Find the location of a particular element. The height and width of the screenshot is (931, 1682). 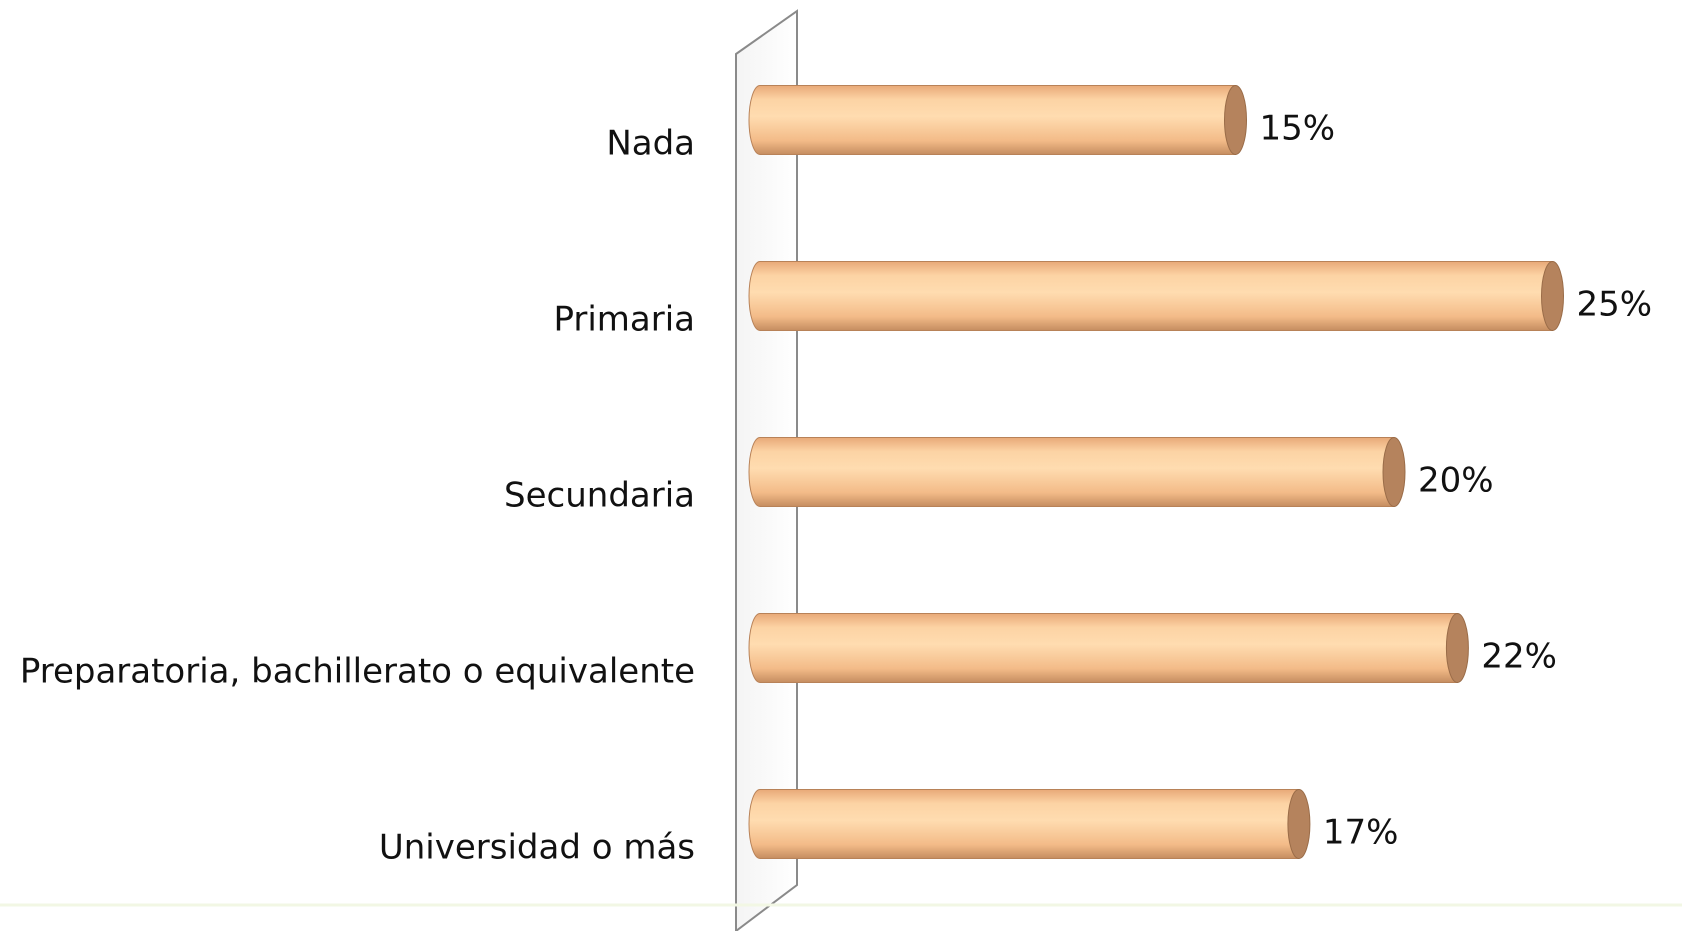

category-label: Universidad o más is located at coordinates (537, 848).